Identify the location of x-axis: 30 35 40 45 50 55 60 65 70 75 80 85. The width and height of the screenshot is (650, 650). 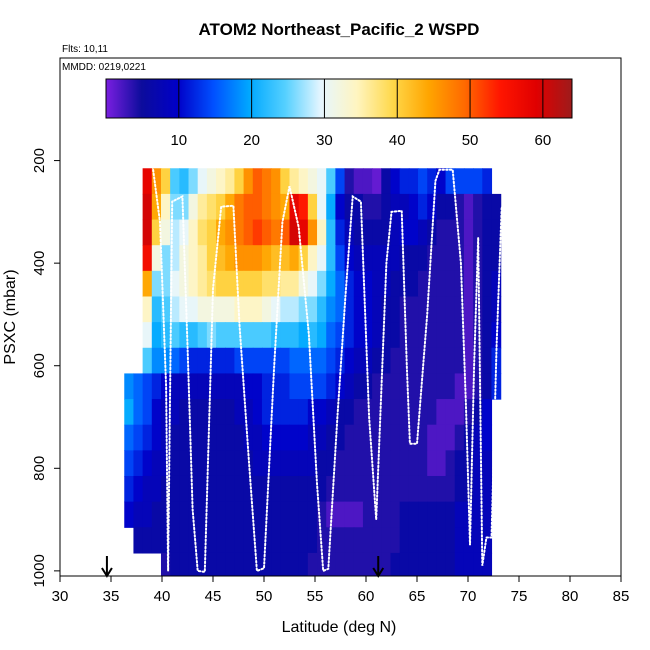
(340, 590).